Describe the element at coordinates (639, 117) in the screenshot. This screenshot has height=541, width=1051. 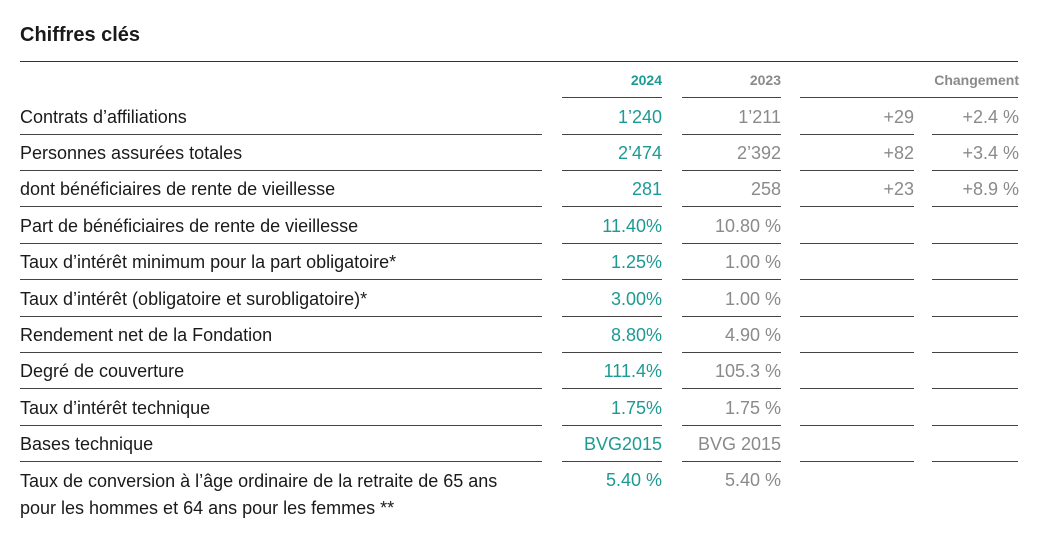
I see `value-2024: 1’240` at that location.